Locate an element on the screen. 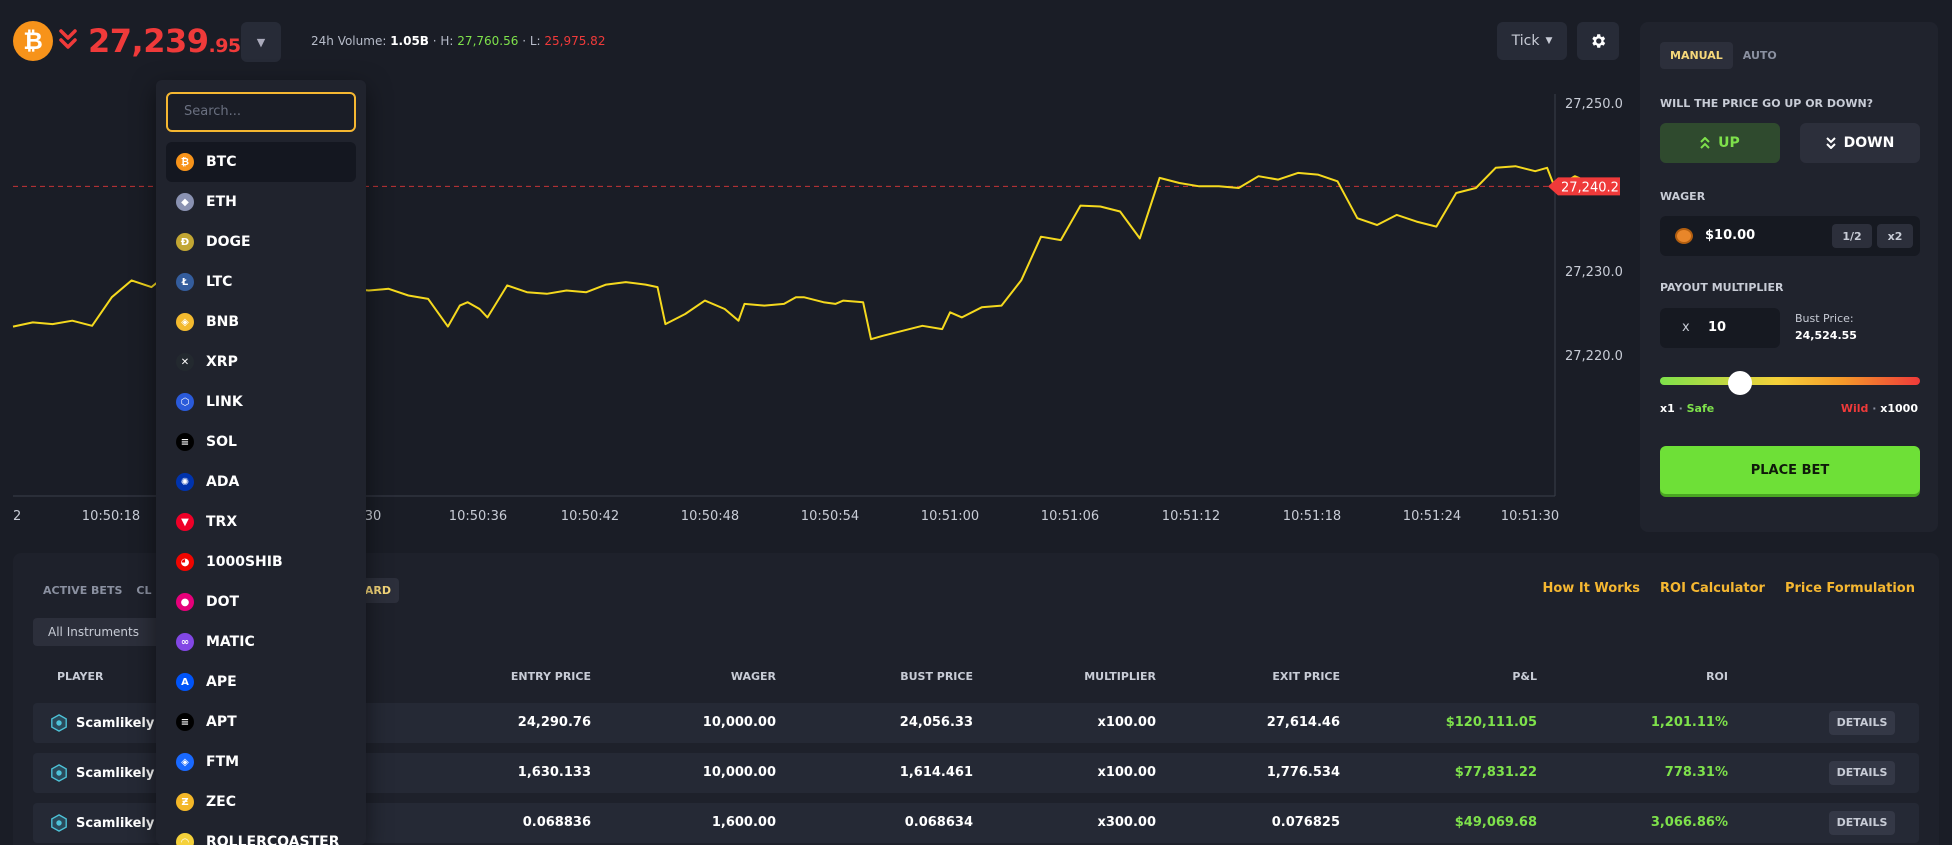  up-label: UP is located at coordinates (1729, 143).